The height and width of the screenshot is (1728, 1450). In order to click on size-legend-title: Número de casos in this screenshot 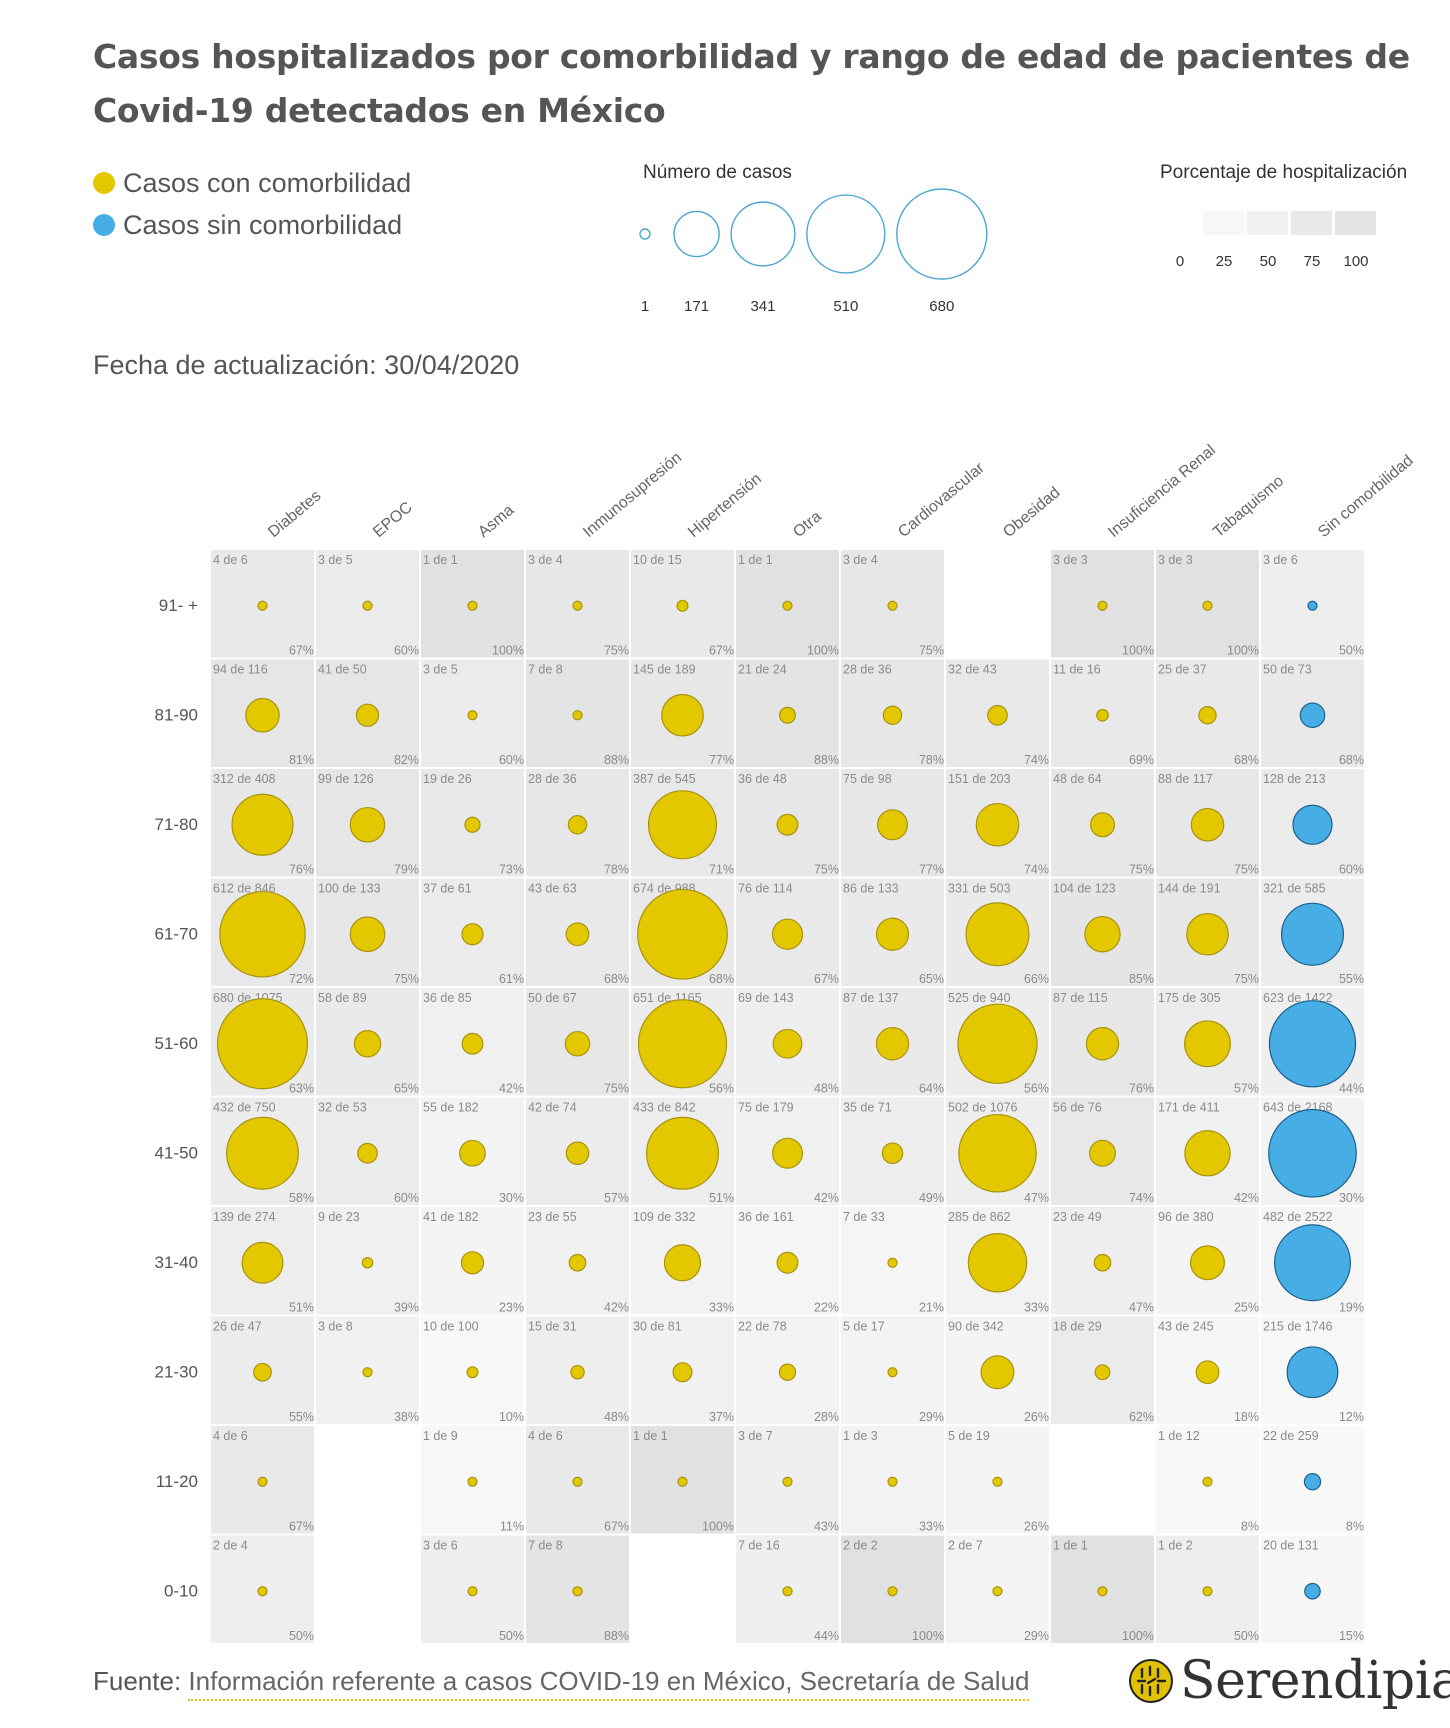, I will do `click(717, 172)`.